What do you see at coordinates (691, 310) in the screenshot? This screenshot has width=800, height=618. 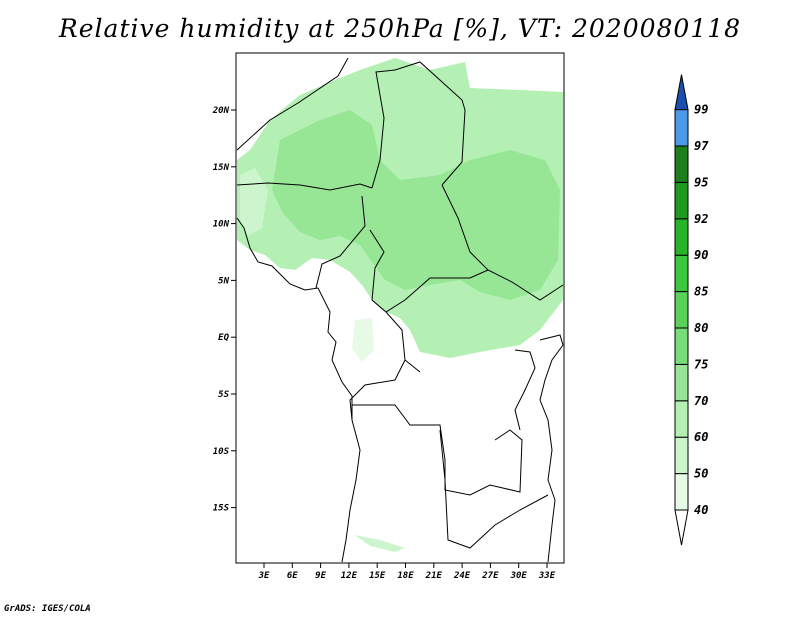 I see `colorbar: 40 50 60 70 75 80 85 90 92 95 97 99` at bounding box center [691, 310].